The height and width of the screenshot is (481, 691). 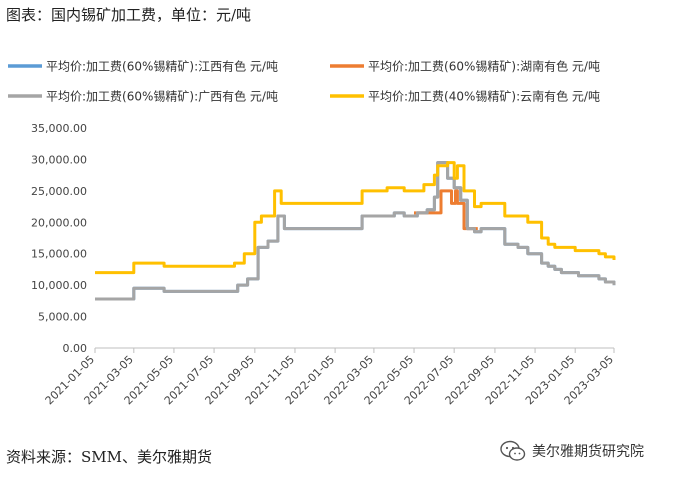 I want to click on source-note: 资料来源：SMM、美尔雅期货, so click(x=109, y=457).